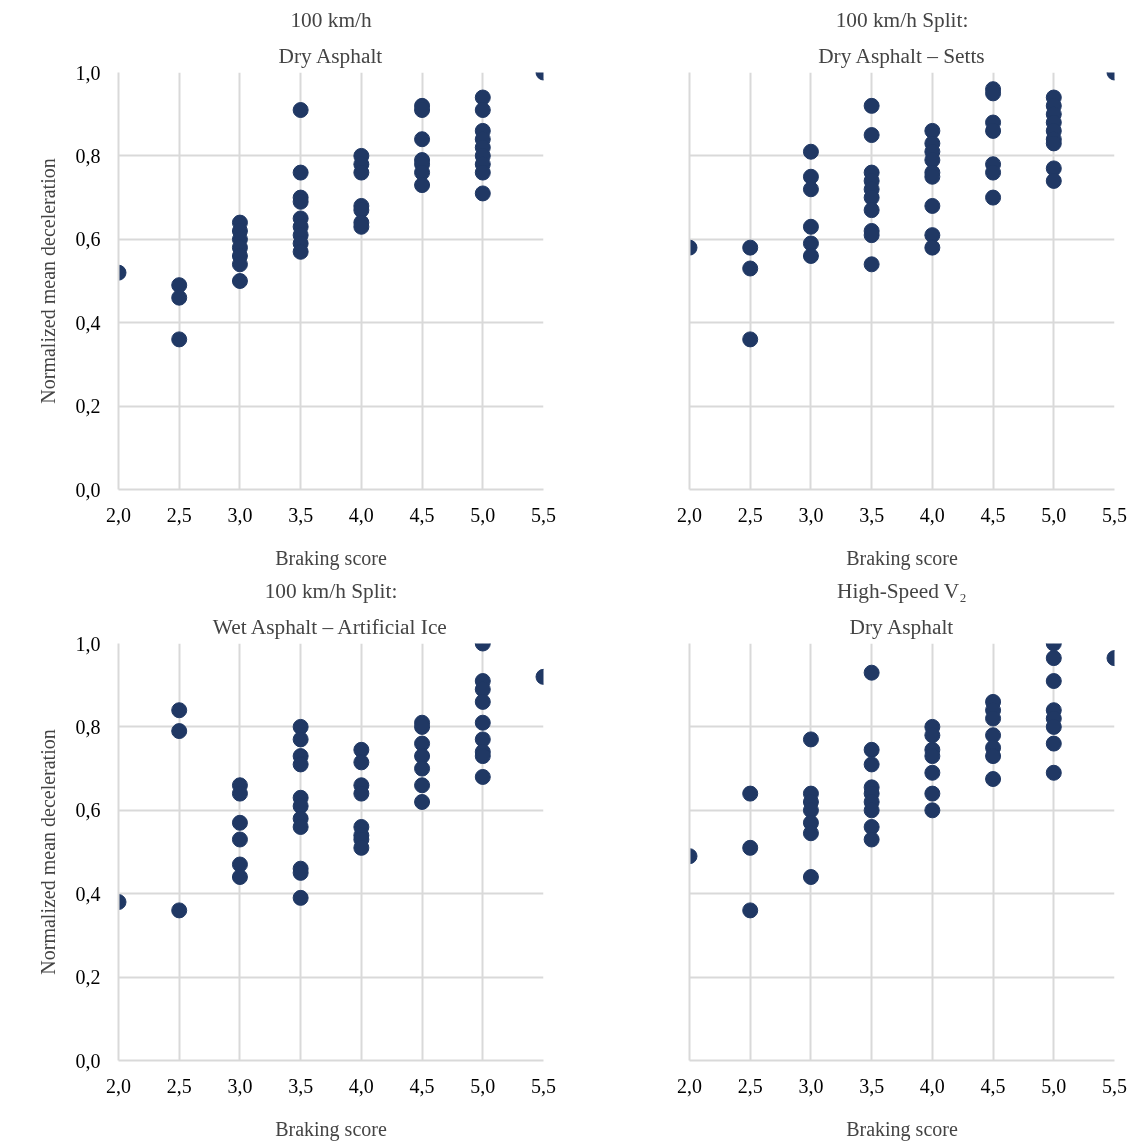 The width and height of the screenshot is (1143, 1142). Describe the element at coordinates (331, 19) in the screenshot. I see `chart-title: 100 km/h` at that location.